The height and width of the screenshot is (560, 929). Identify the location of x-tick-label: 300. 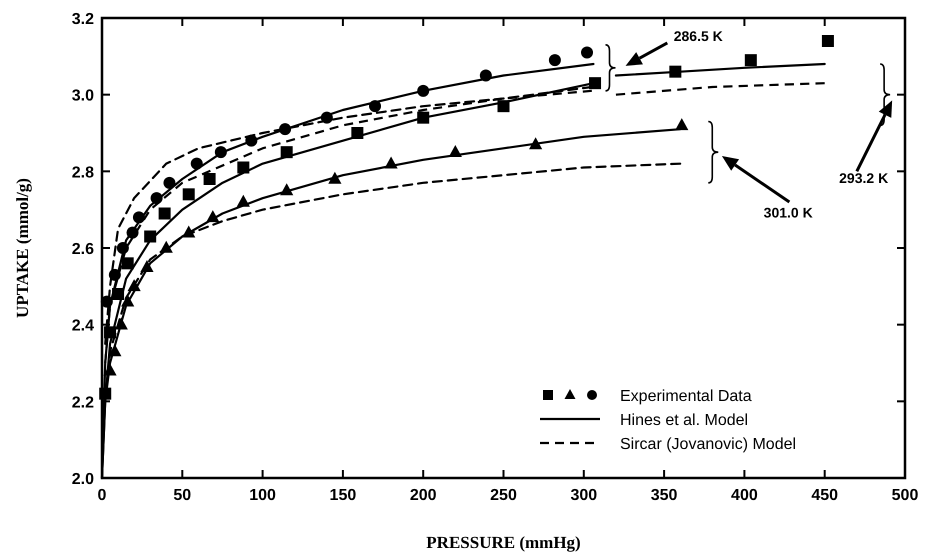
(584, 495).